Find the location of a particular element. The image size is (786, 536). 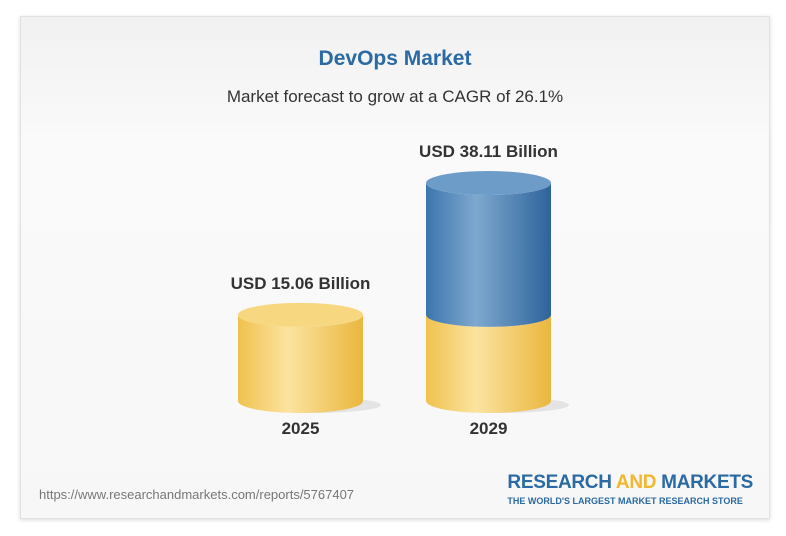

logo-text: RESEARCH is located at coordinates (561, 482).